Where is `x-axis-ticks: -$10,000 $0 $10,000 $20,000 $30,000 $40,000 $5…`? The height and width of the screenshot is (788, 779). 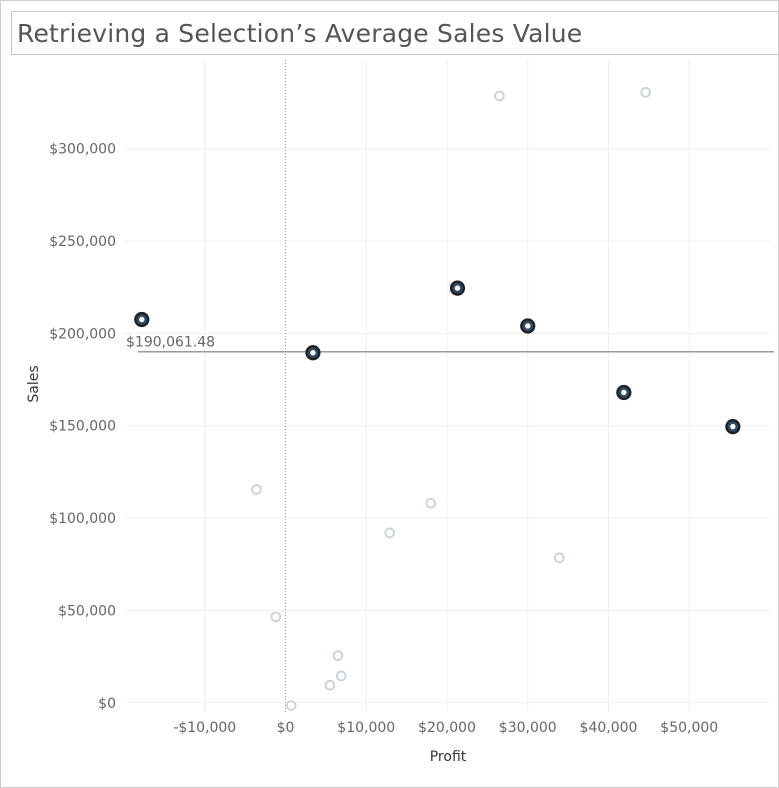
x-axis-ticks: -$10,000 $0 $10,000 $20,000 $30,000 $40,000 $5… is located at coordinates (445, 728).